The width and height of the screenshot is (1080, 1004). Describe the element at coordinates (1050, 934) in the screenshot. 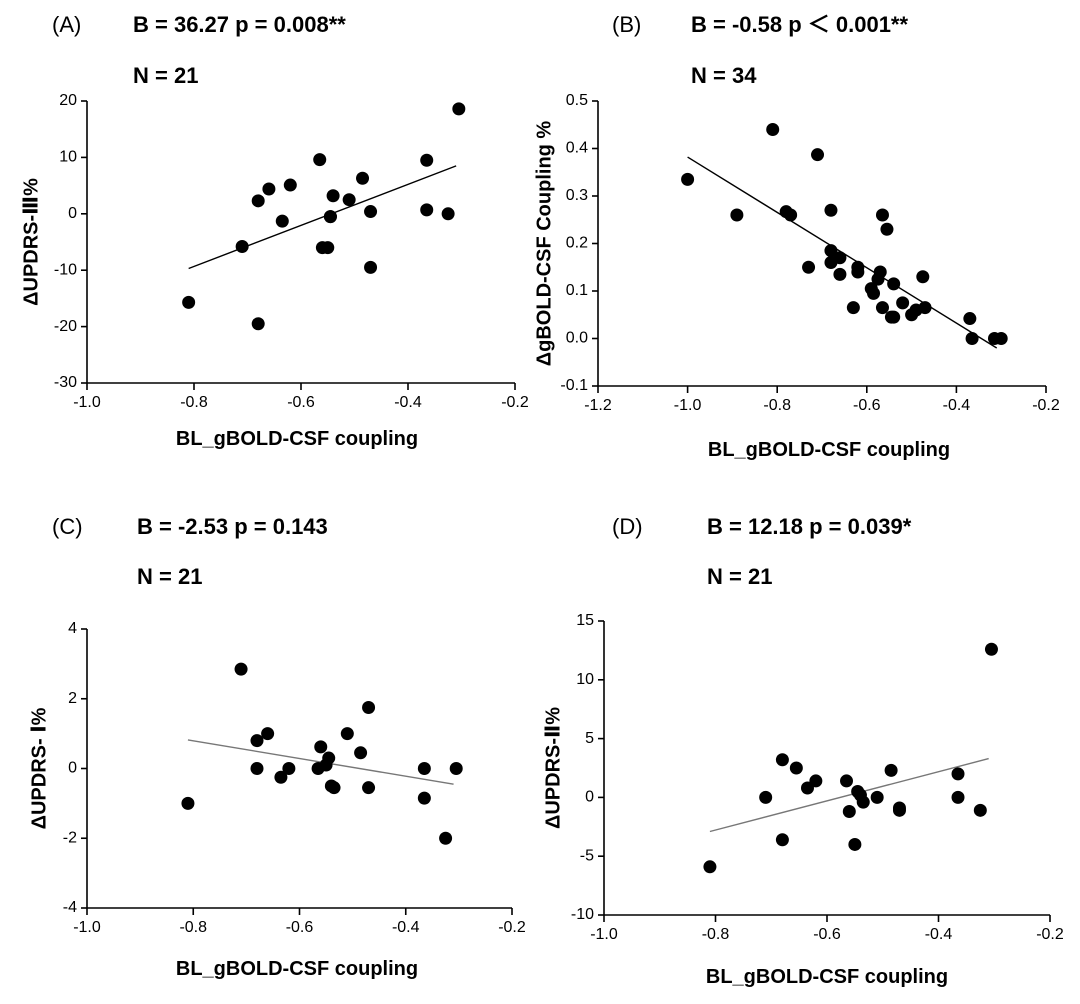

I see `x-tick-label-d: -0.2` at that location.